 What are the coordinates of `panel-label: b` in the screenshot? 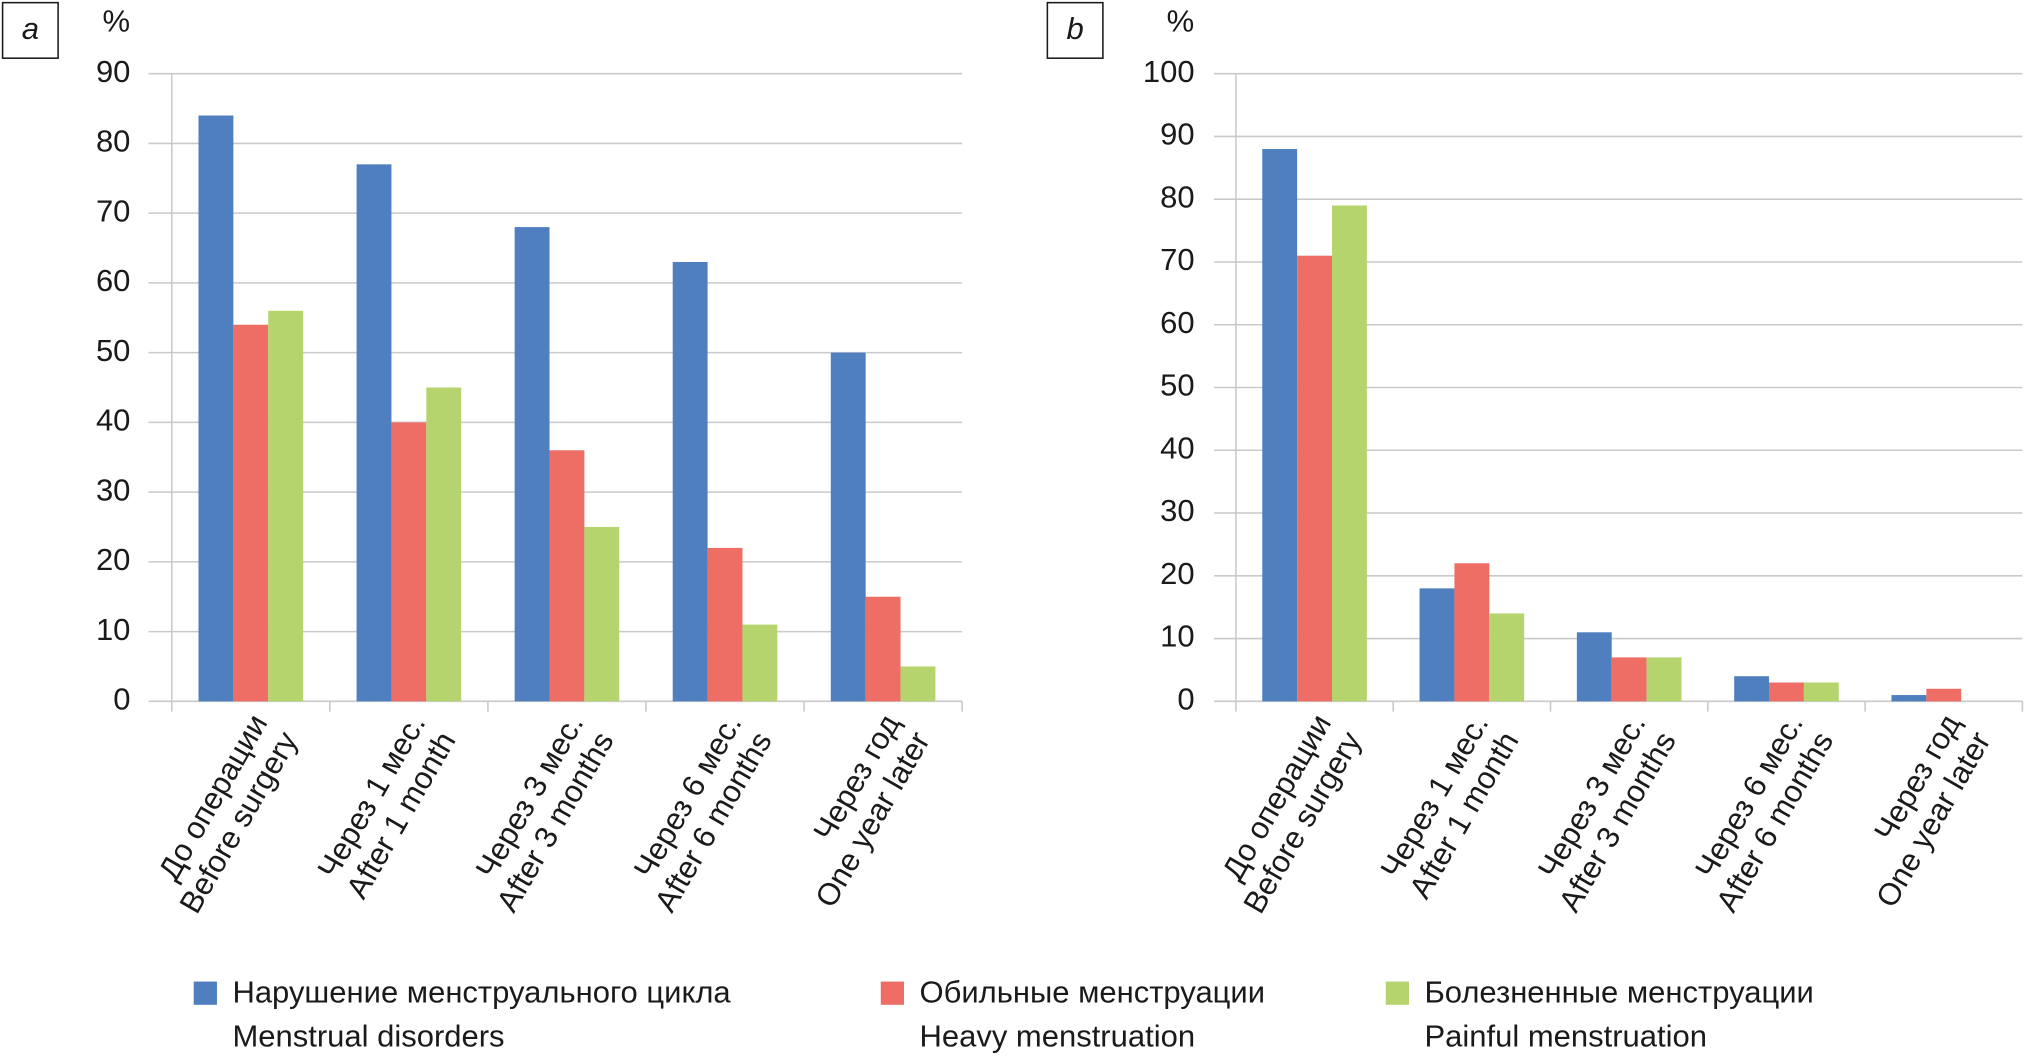 It's located at (1075, 28).